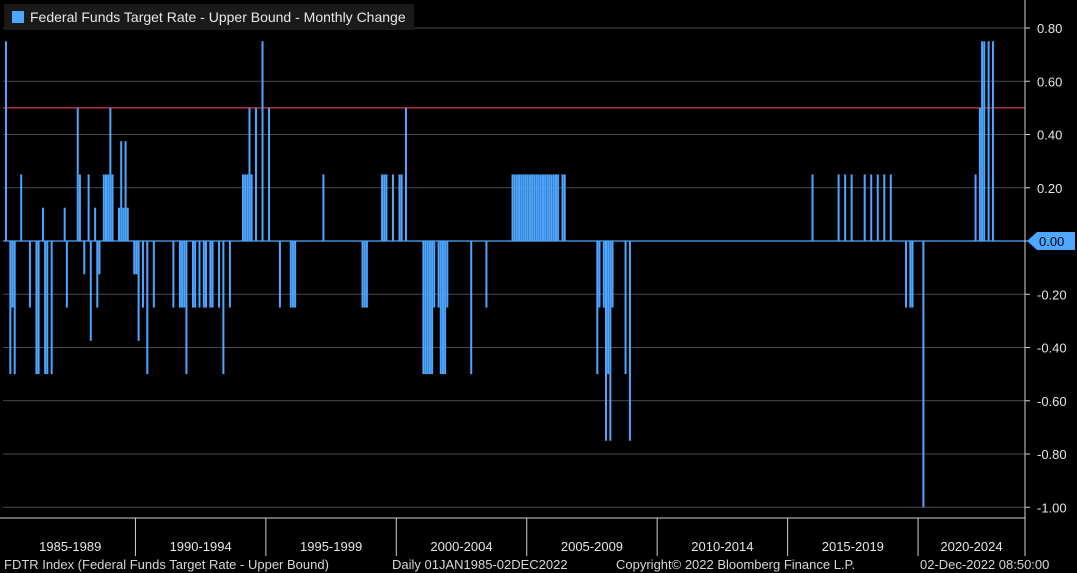 The image size is (1077, 573). What do you see at coordinates (736, 564) in the screenshot?
I see `footer-copyright: Copyright© 2022 Bloomberg Finance L.P.` at bounding box center [736, 564].